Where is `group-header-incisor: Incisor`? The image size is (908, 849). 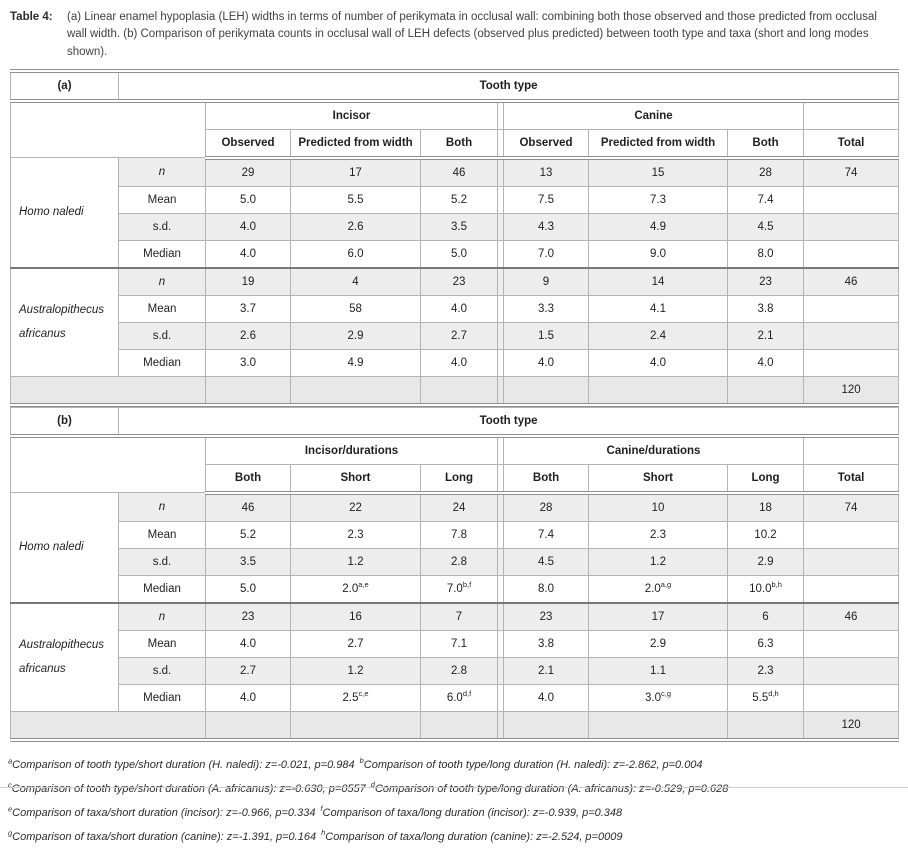
group-header-incisor: Incisor is located at coordinates (351, 115).